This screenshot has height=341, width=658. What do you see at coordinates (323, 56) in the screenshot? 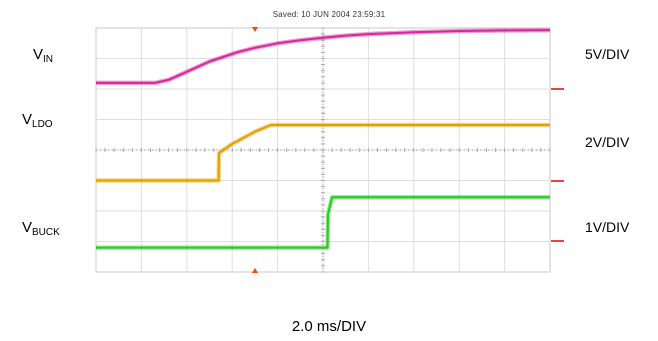
I see `trace-vin` at bounding box center [323, 56].